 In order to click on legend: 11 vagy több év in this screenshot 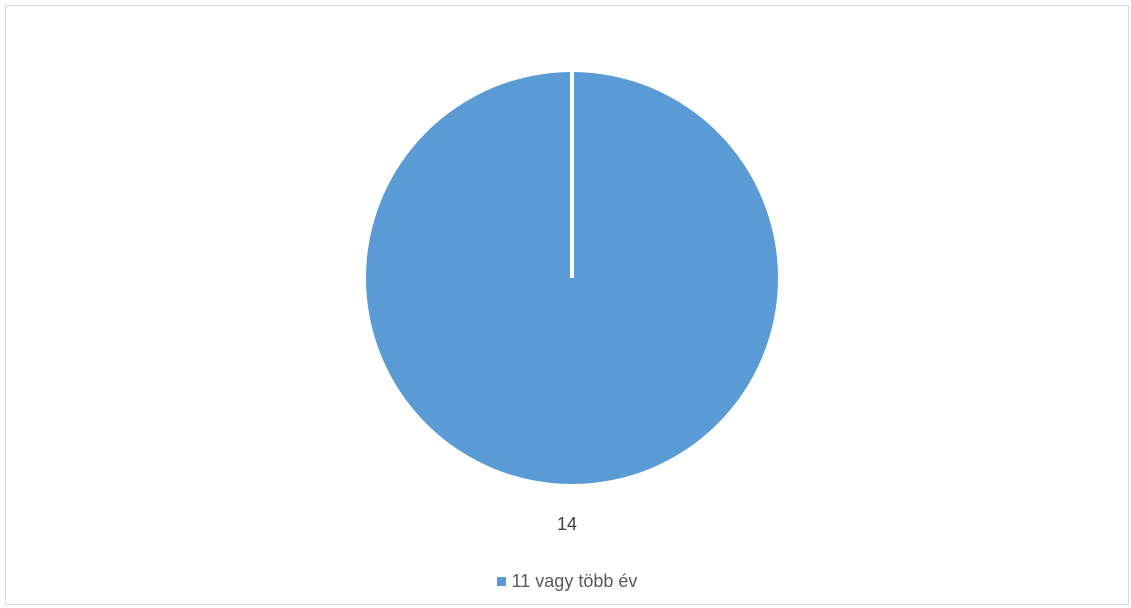, I will do `click(567, 581)`.